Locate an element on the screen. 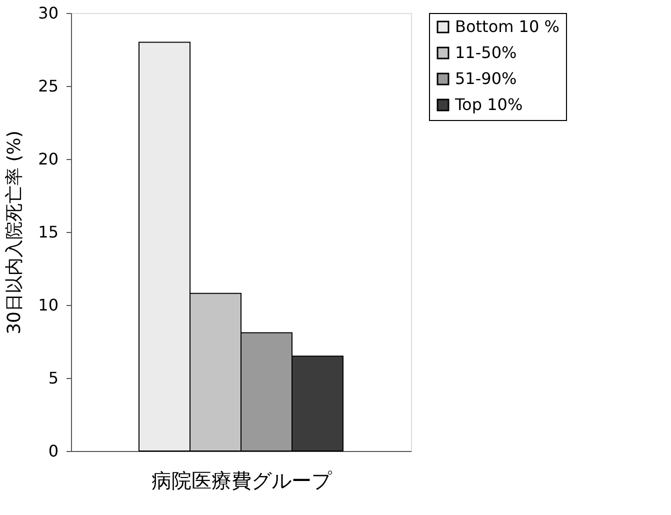 The width and height of the screenshot is (671, 515). y-tick-label: 15 is located at coordinates (48, 232).